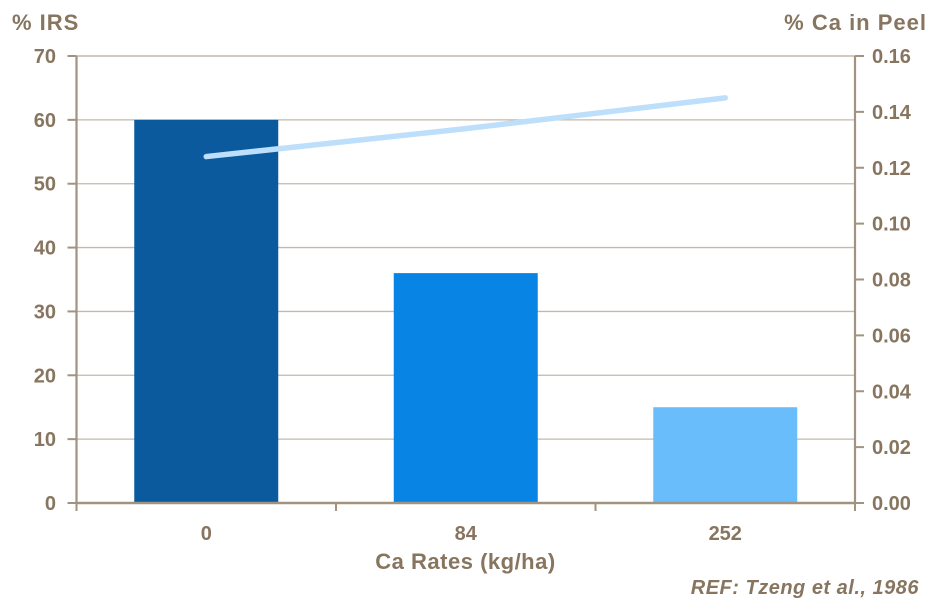  I want to click on y-right-tick-label: 0.10, so click(891, 225).